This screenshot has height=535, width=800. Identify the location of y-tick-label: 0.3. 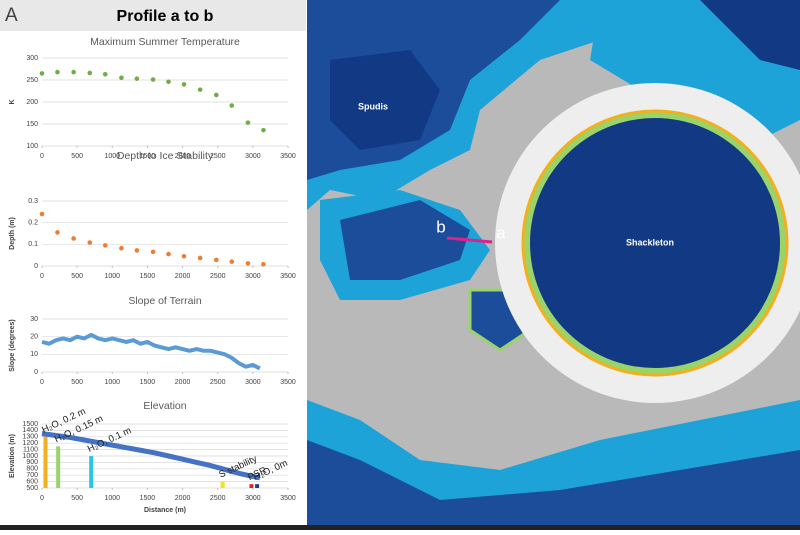
(33, 201).